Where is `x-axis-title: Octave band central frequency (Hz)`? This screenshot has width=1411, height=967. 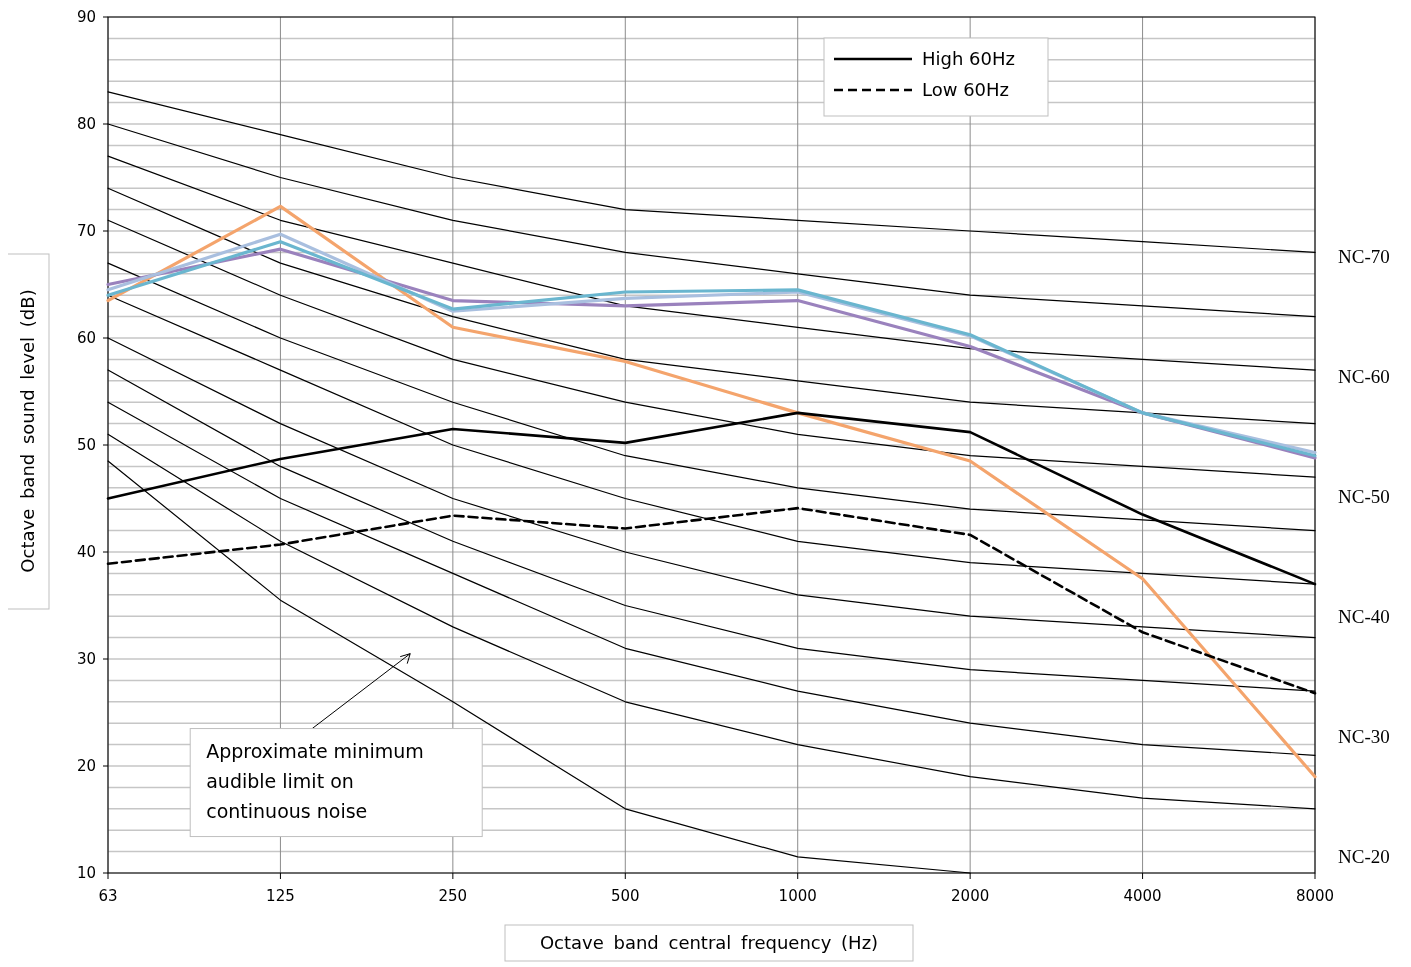 x-axis-title: Octave band central frequency (Hz) is located at coordinates (709, 942).